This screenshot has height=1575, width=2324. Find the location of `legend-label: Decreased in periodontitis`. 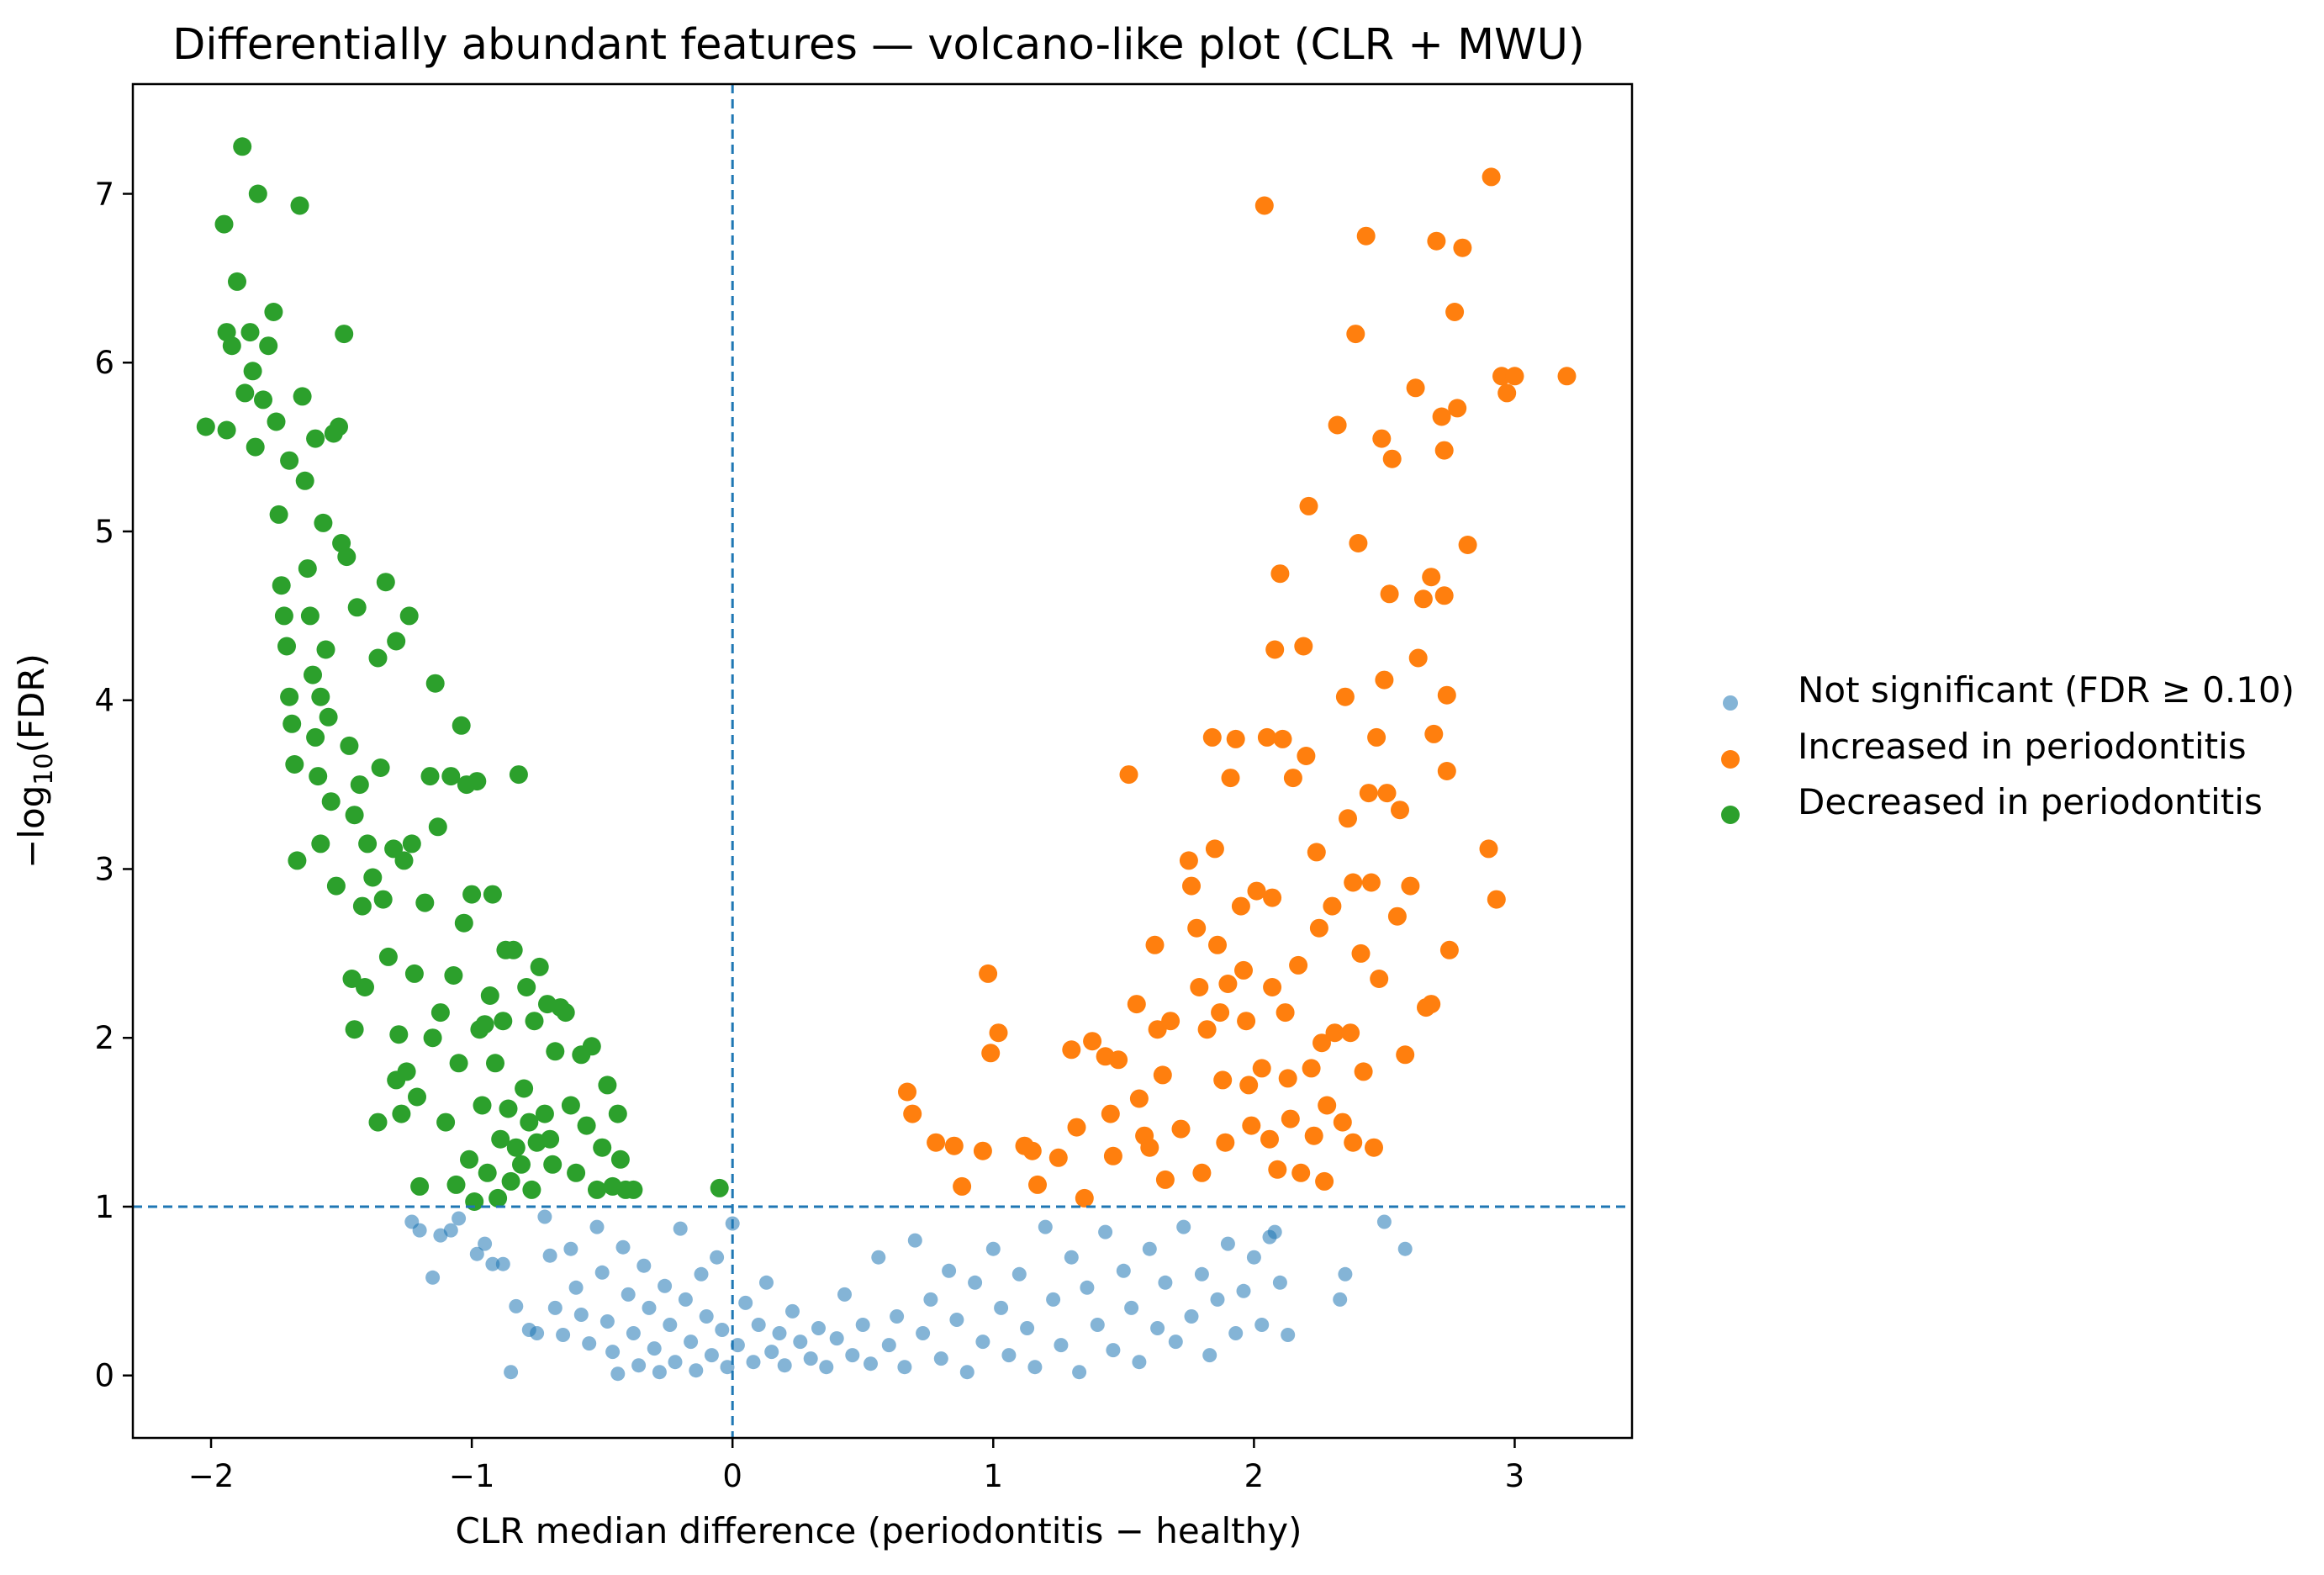

legend-label: Decreased in periodontitis is located at coordinates (2030, 801).